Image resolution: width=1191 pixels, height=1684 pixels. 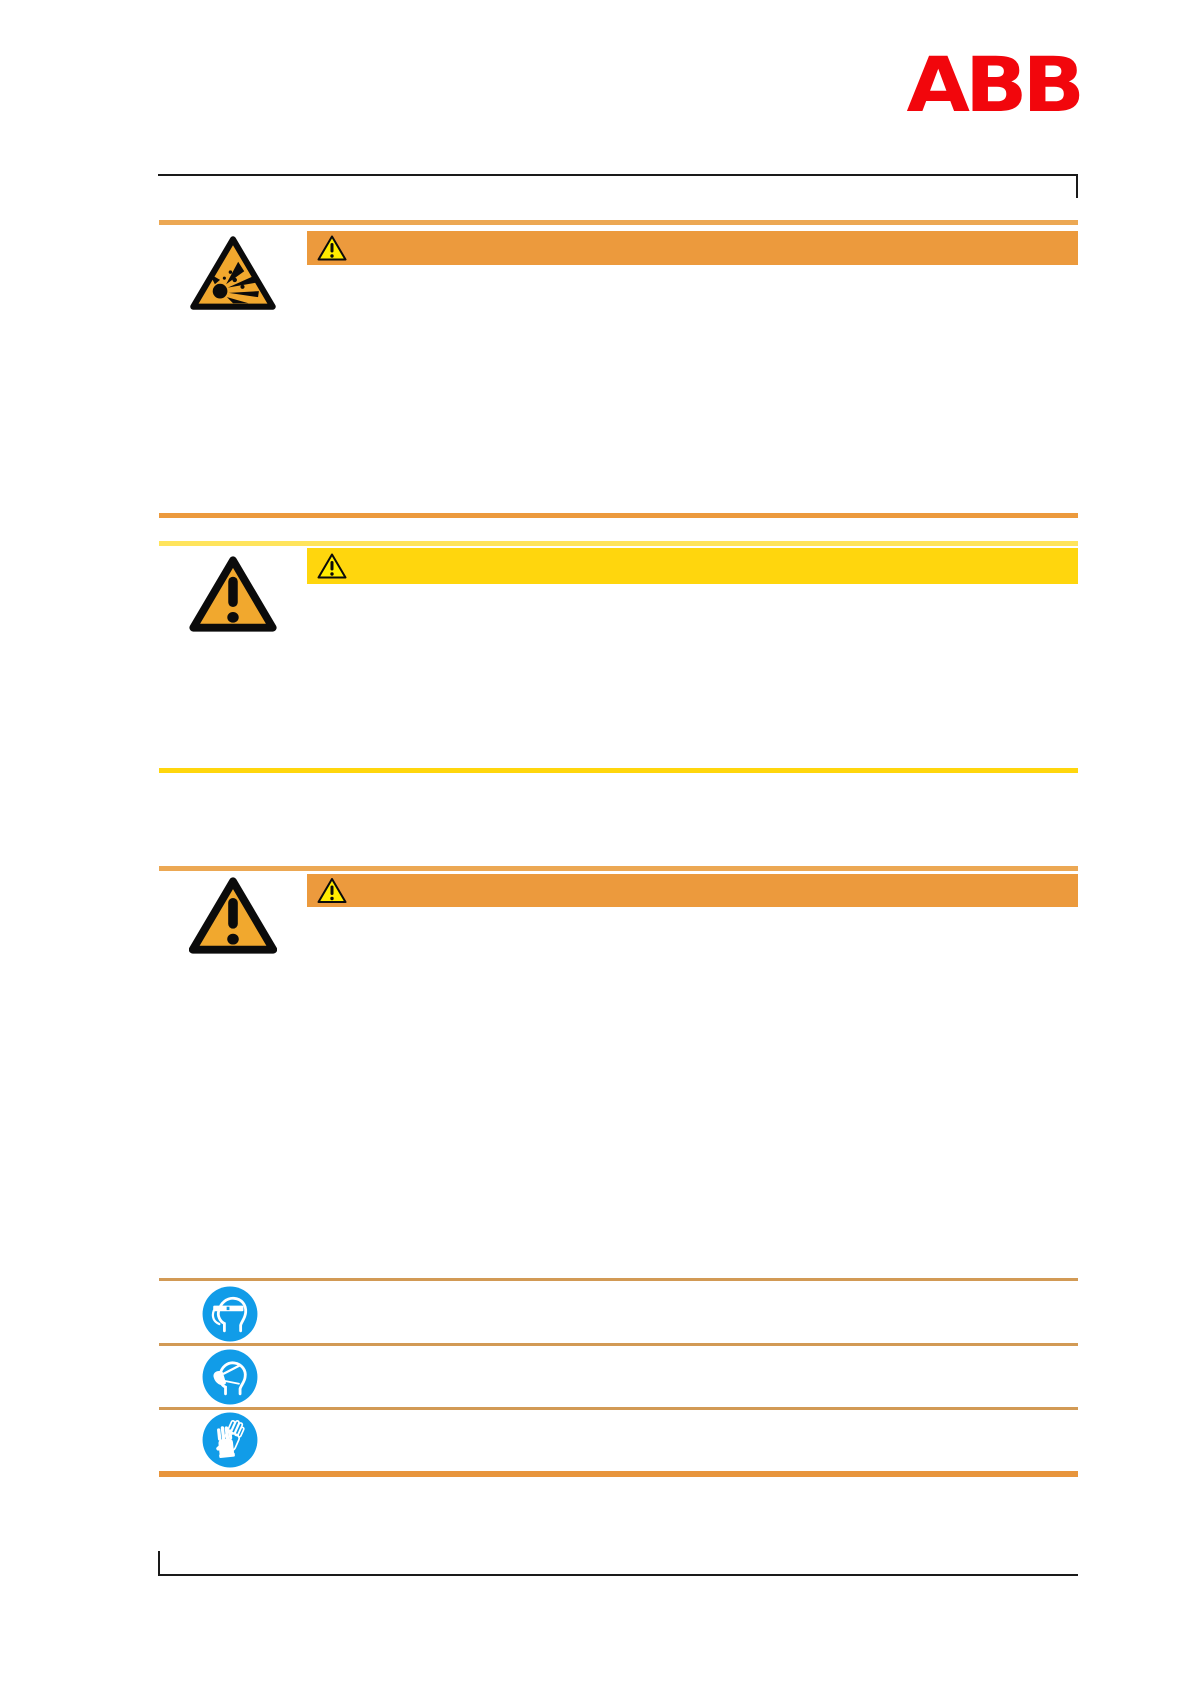 I want to click on abb-logo: ABB, so click(x=995, y=85).